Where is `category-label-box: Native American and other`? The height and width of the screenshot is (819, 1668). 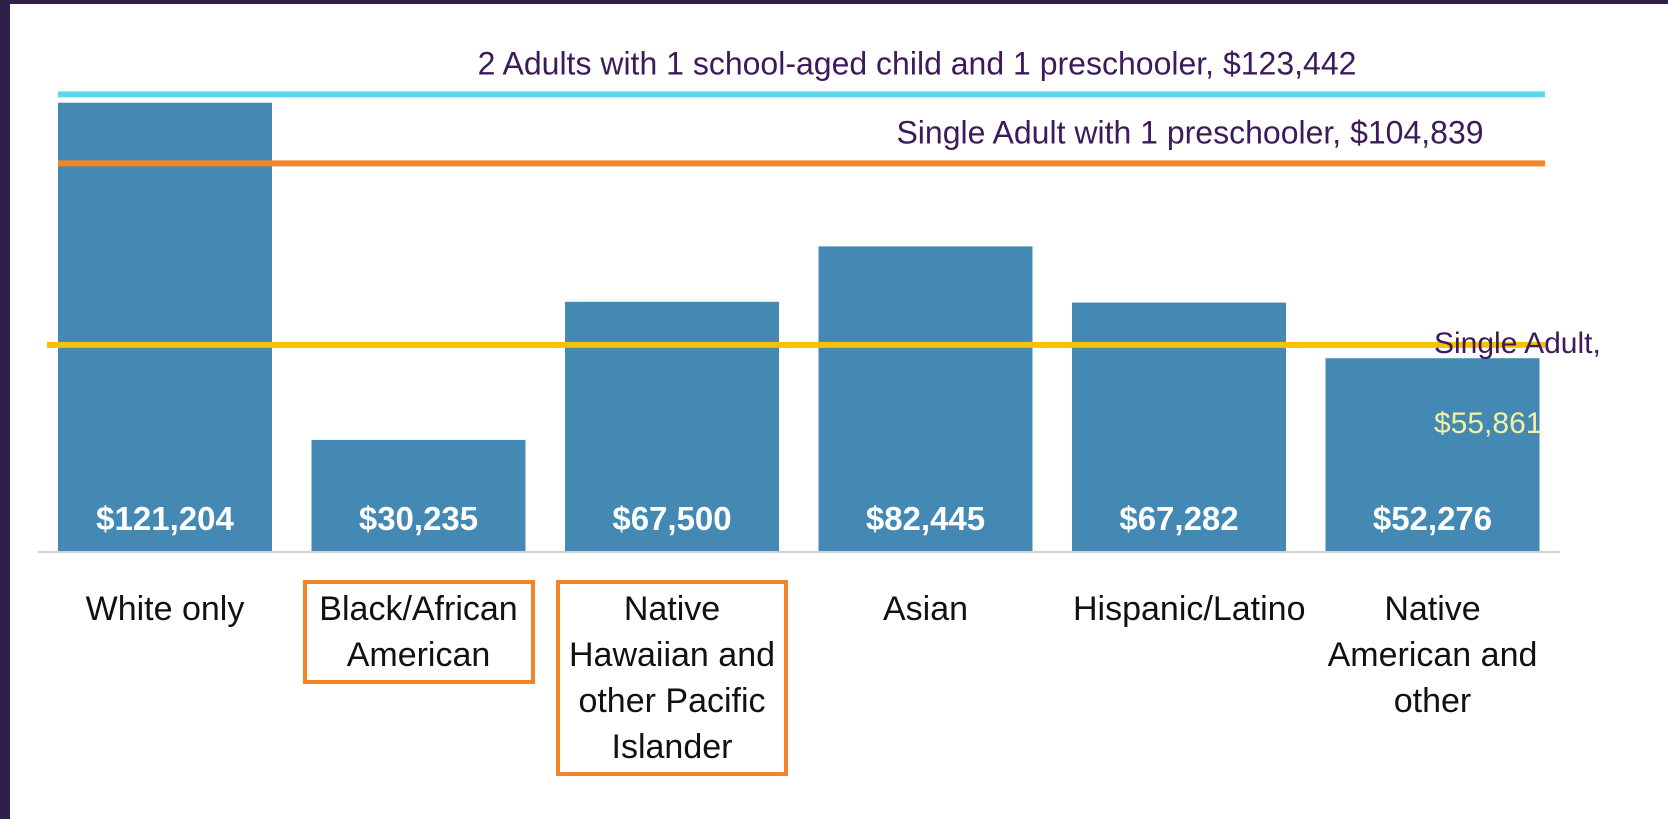 category-label-box: Native American and other is located at coordinates (1433, 655).